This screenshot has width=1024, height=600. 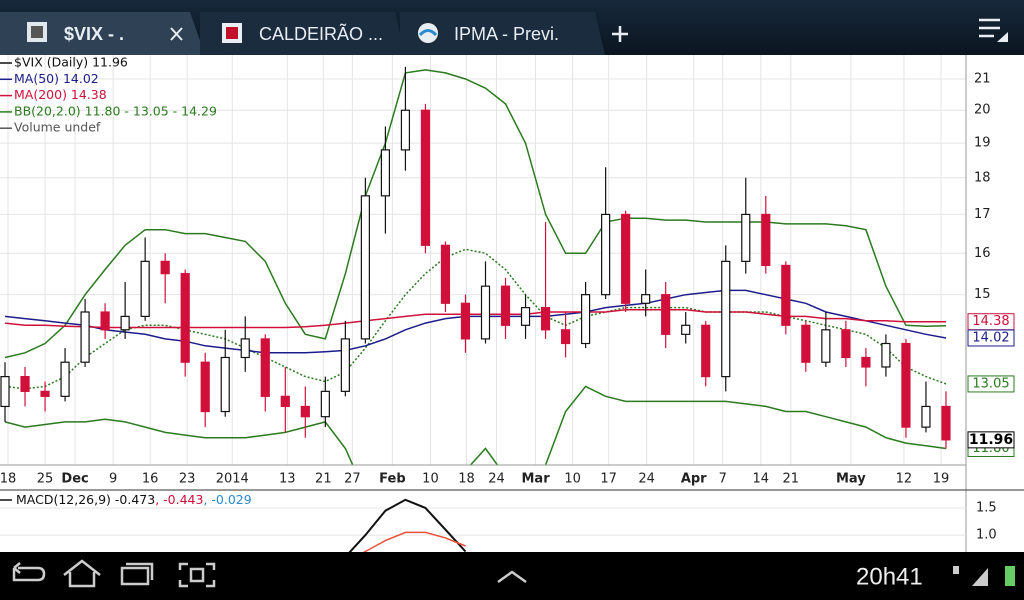 What do you see at coordinates (60, 94) in the screenshot?
I see `legend-entry: MA(200) 14.38` at bounding box center [60, 94].